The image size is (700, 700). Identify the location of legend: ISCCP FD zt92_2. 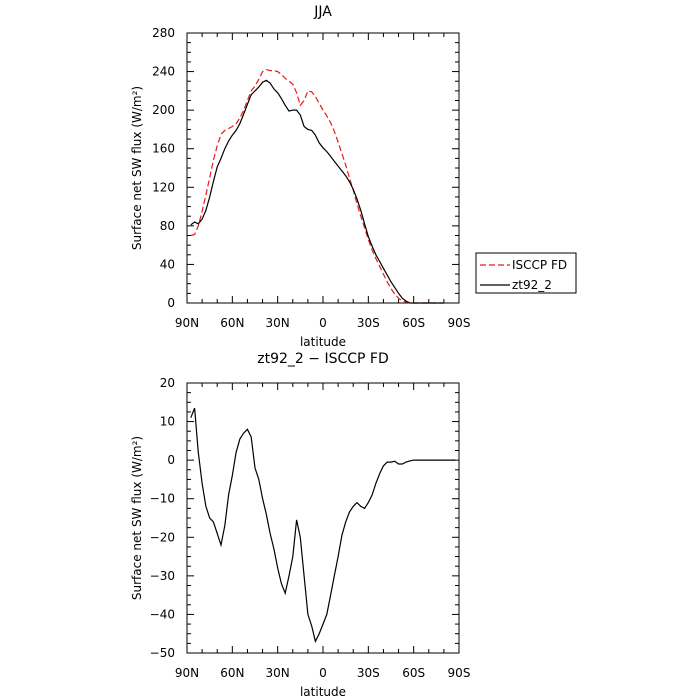
(526, 273).